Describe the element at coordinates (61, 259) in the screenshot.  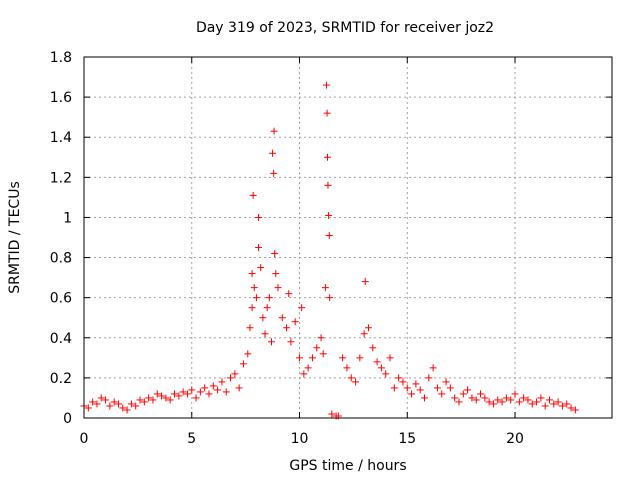
I see `y-tick-label: 0.8` at that location.